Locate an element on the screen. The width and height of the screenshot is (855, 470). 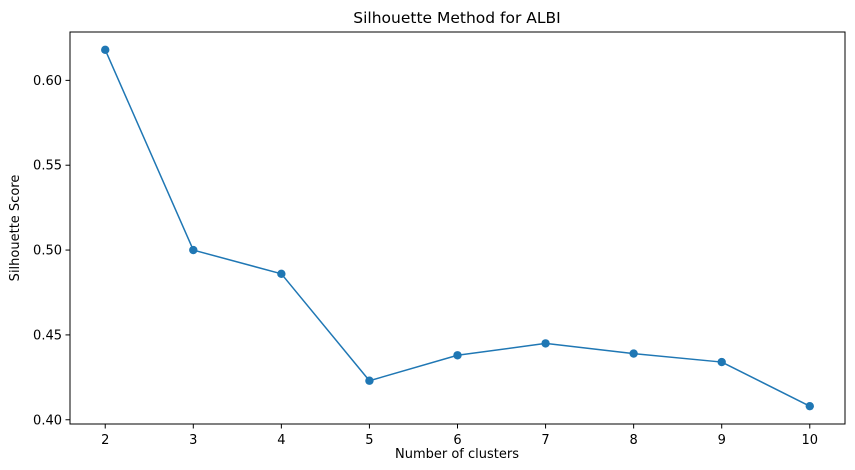
chart-title: Silhouette Method for ALBI is located at coordinates (456, 18).